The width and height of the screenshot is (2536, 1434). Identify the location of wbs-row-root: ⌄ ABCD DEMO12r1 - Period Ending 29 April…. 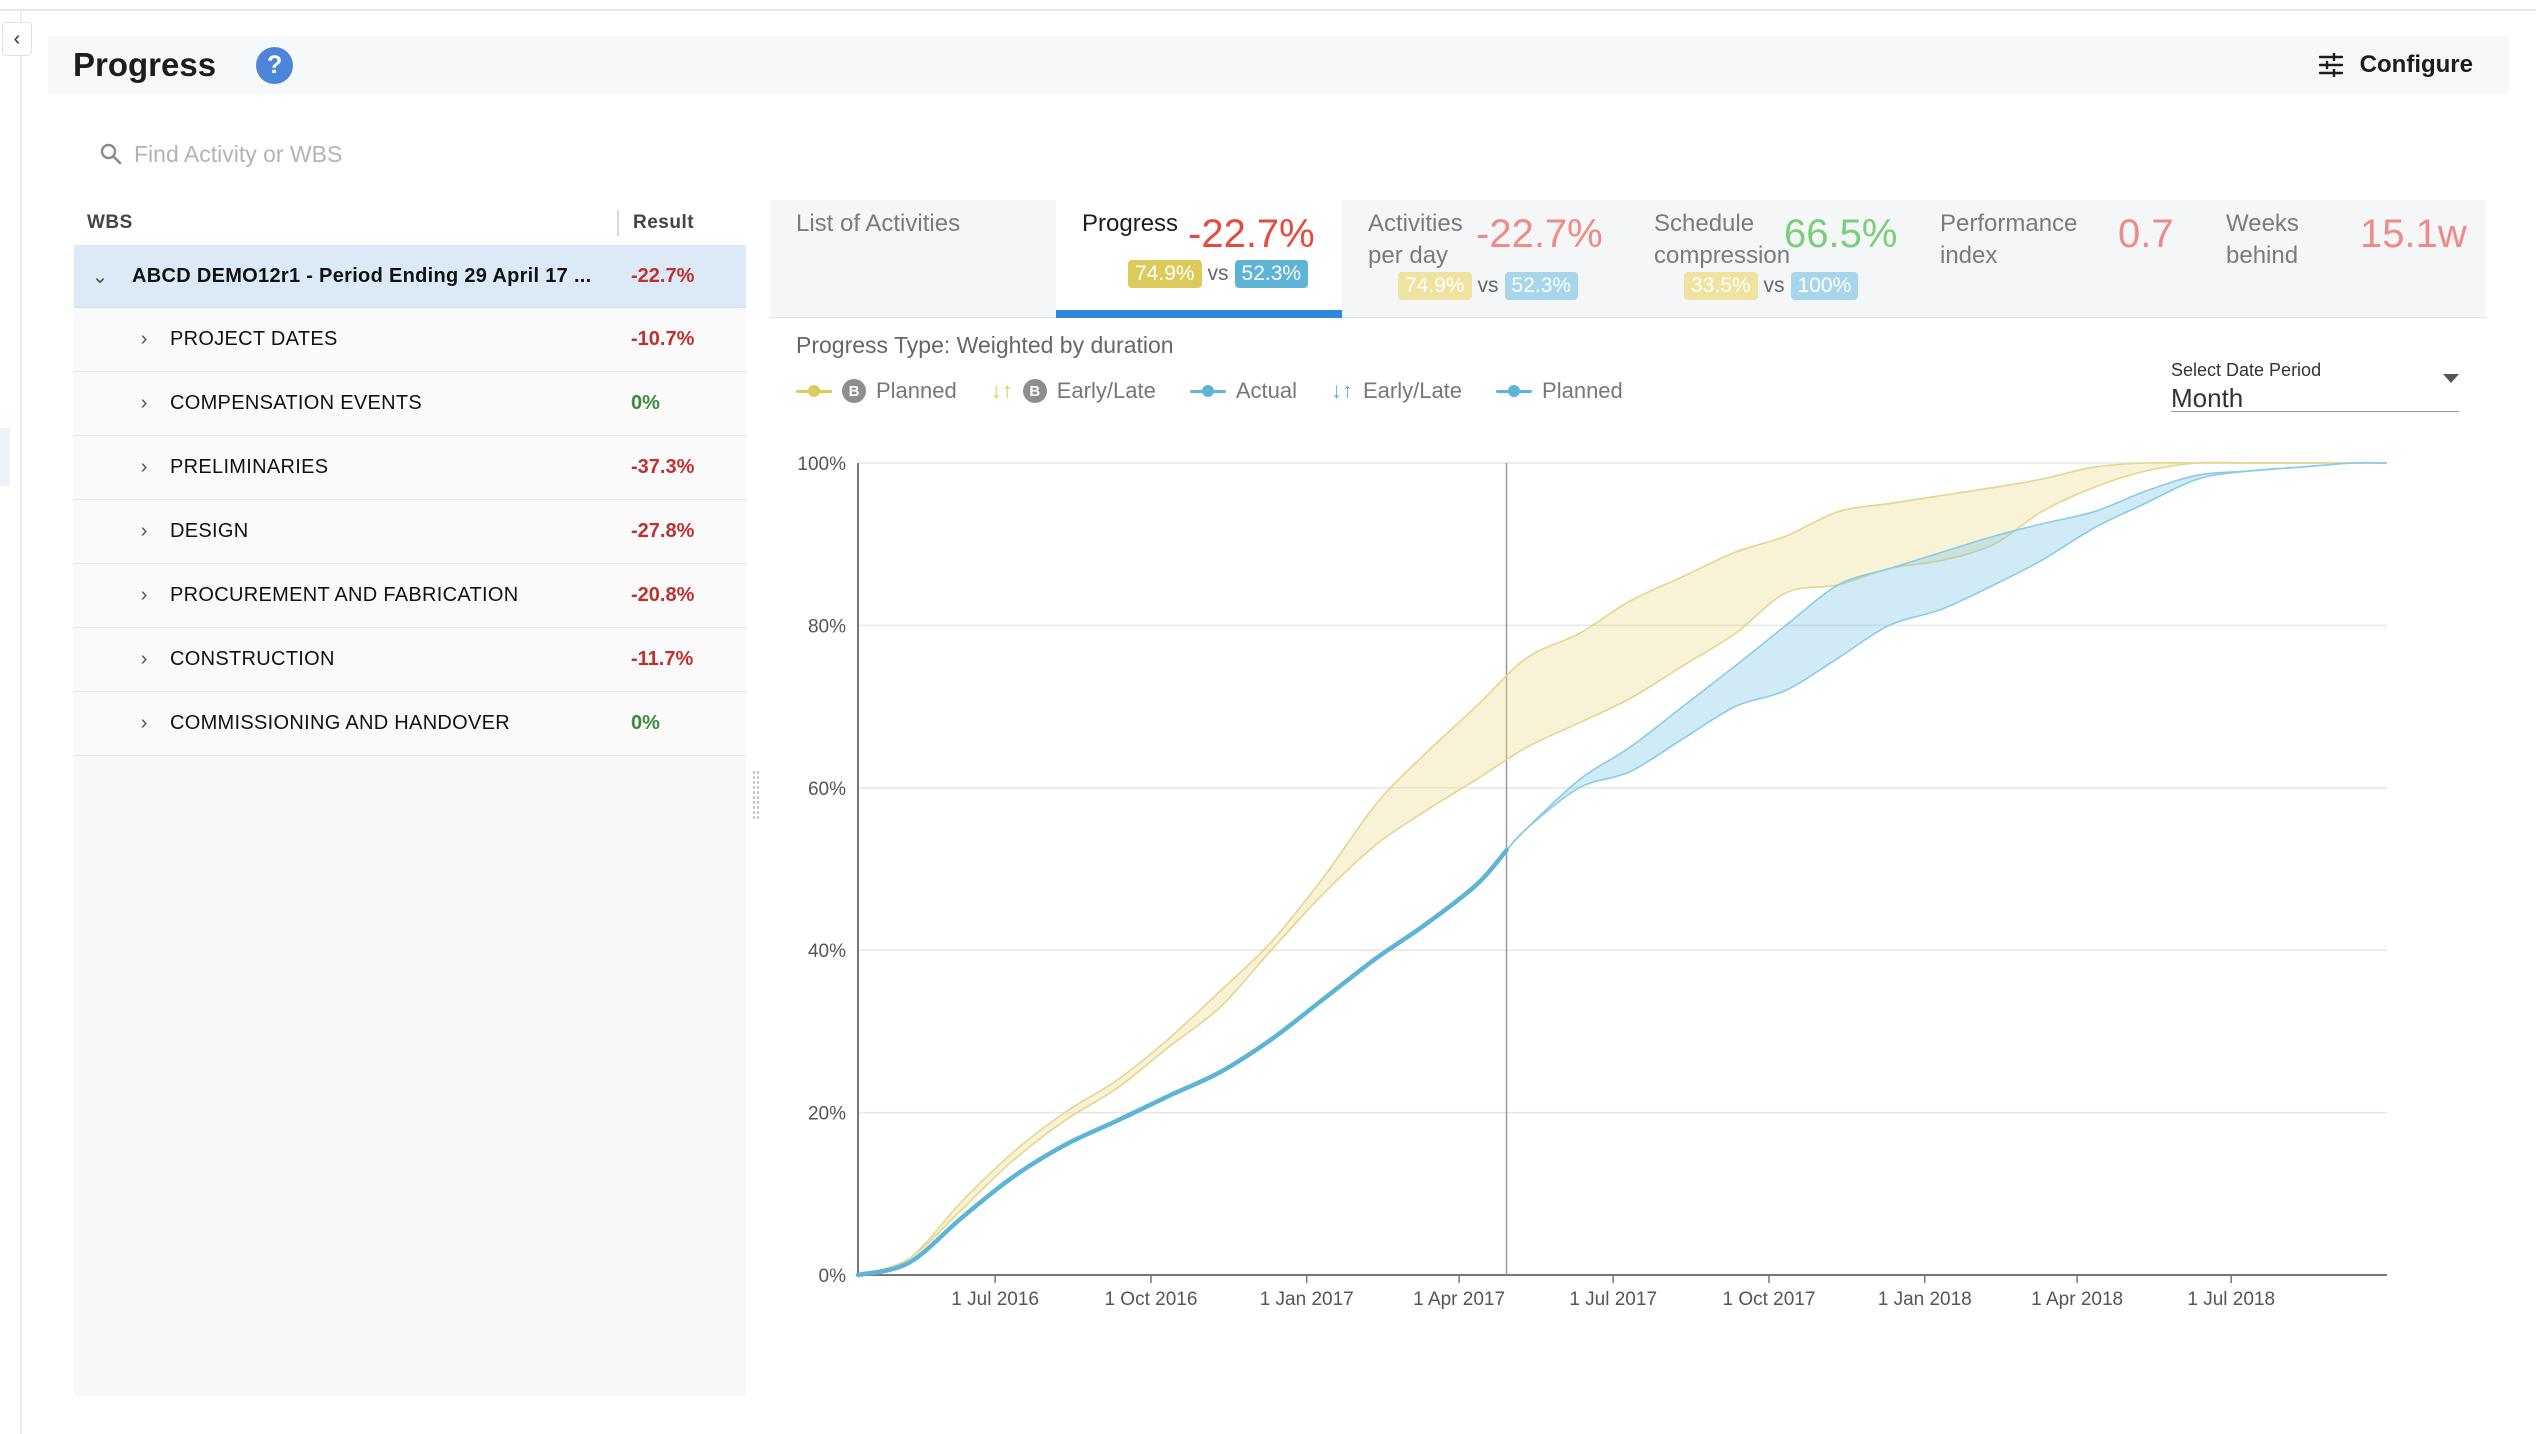
(410, 277).